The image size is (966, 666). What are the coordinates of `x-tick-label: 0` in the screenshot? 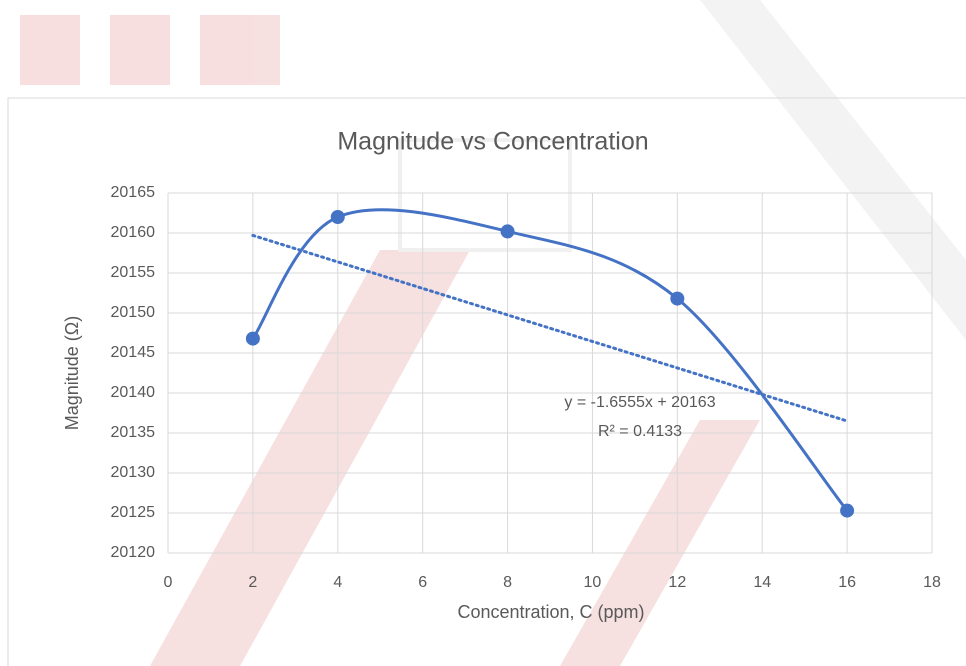 It's located at (168, 582).